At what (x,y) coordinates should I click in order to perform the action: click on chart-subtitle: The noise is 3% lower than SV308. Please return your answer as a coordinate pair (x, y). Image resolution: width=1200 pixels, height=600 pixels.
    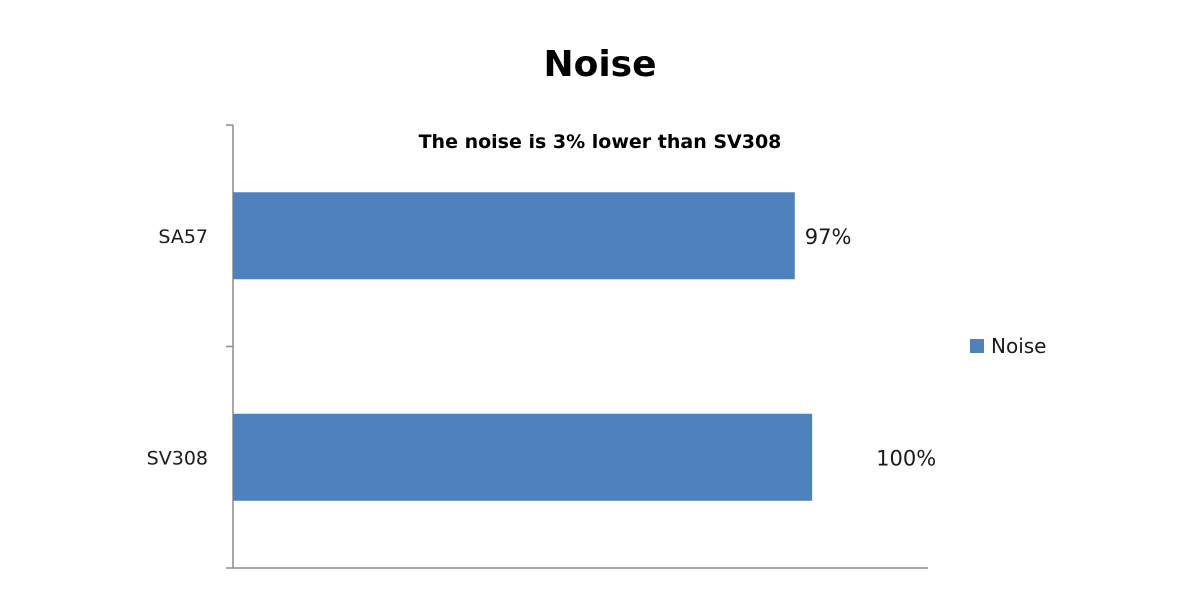
    Looking at the image, I should click on (600, 142).